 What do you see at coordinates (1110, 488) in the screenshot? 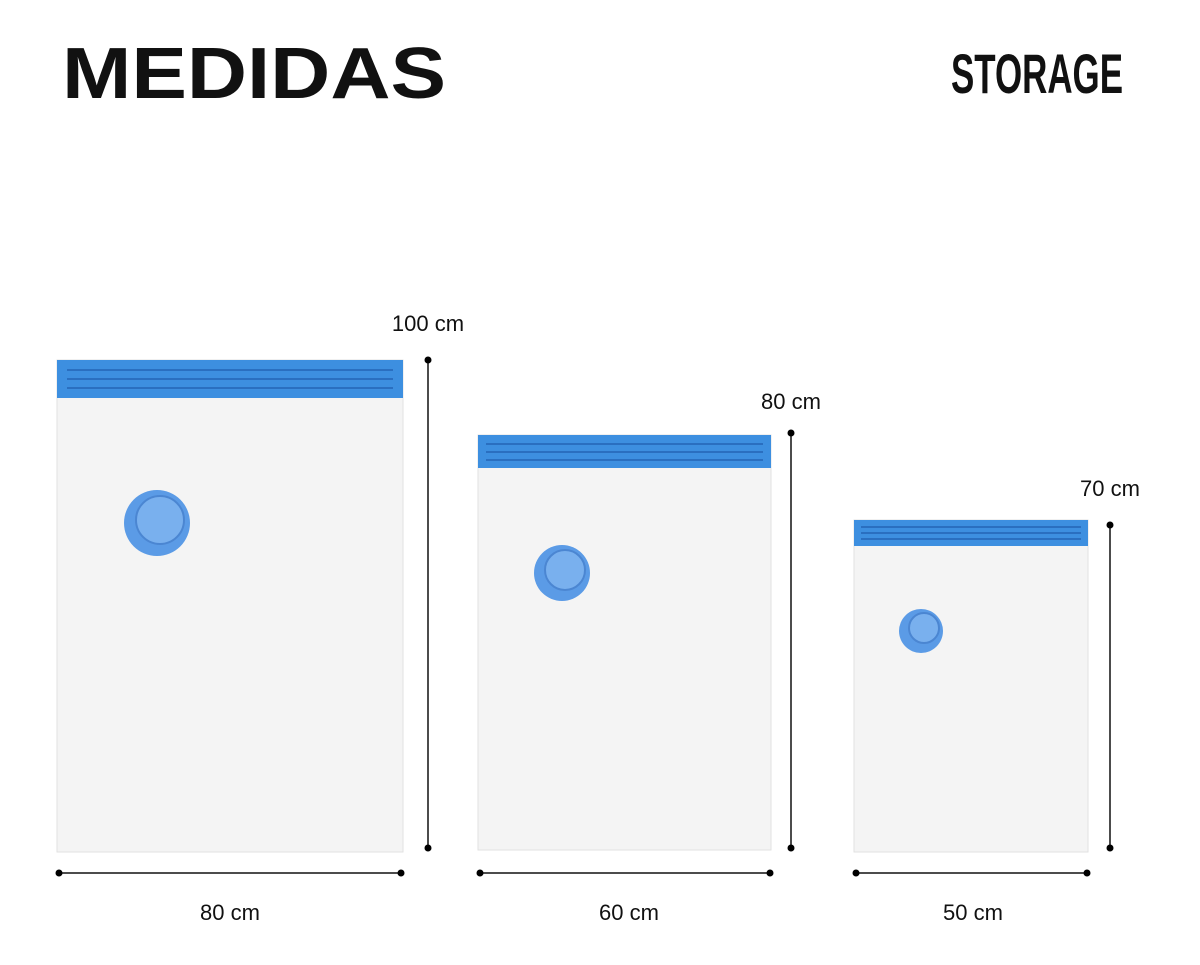
I see `height-label: 70 cm` at bounding box center [1110, 488].